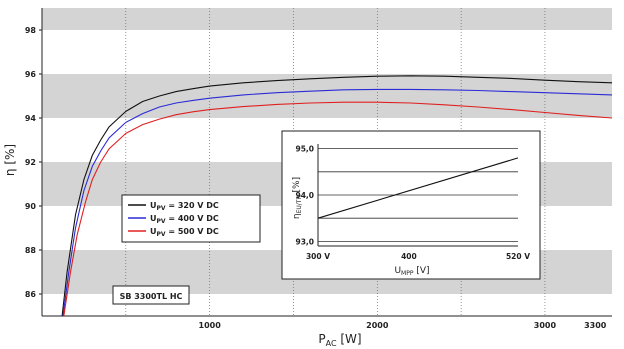 Image resolution: width=624 pixels, height=349 pixels. Describe the element at coordinates (350, 339) in the screenshot. I see `x-axis-label-unit: [W]` at that location.